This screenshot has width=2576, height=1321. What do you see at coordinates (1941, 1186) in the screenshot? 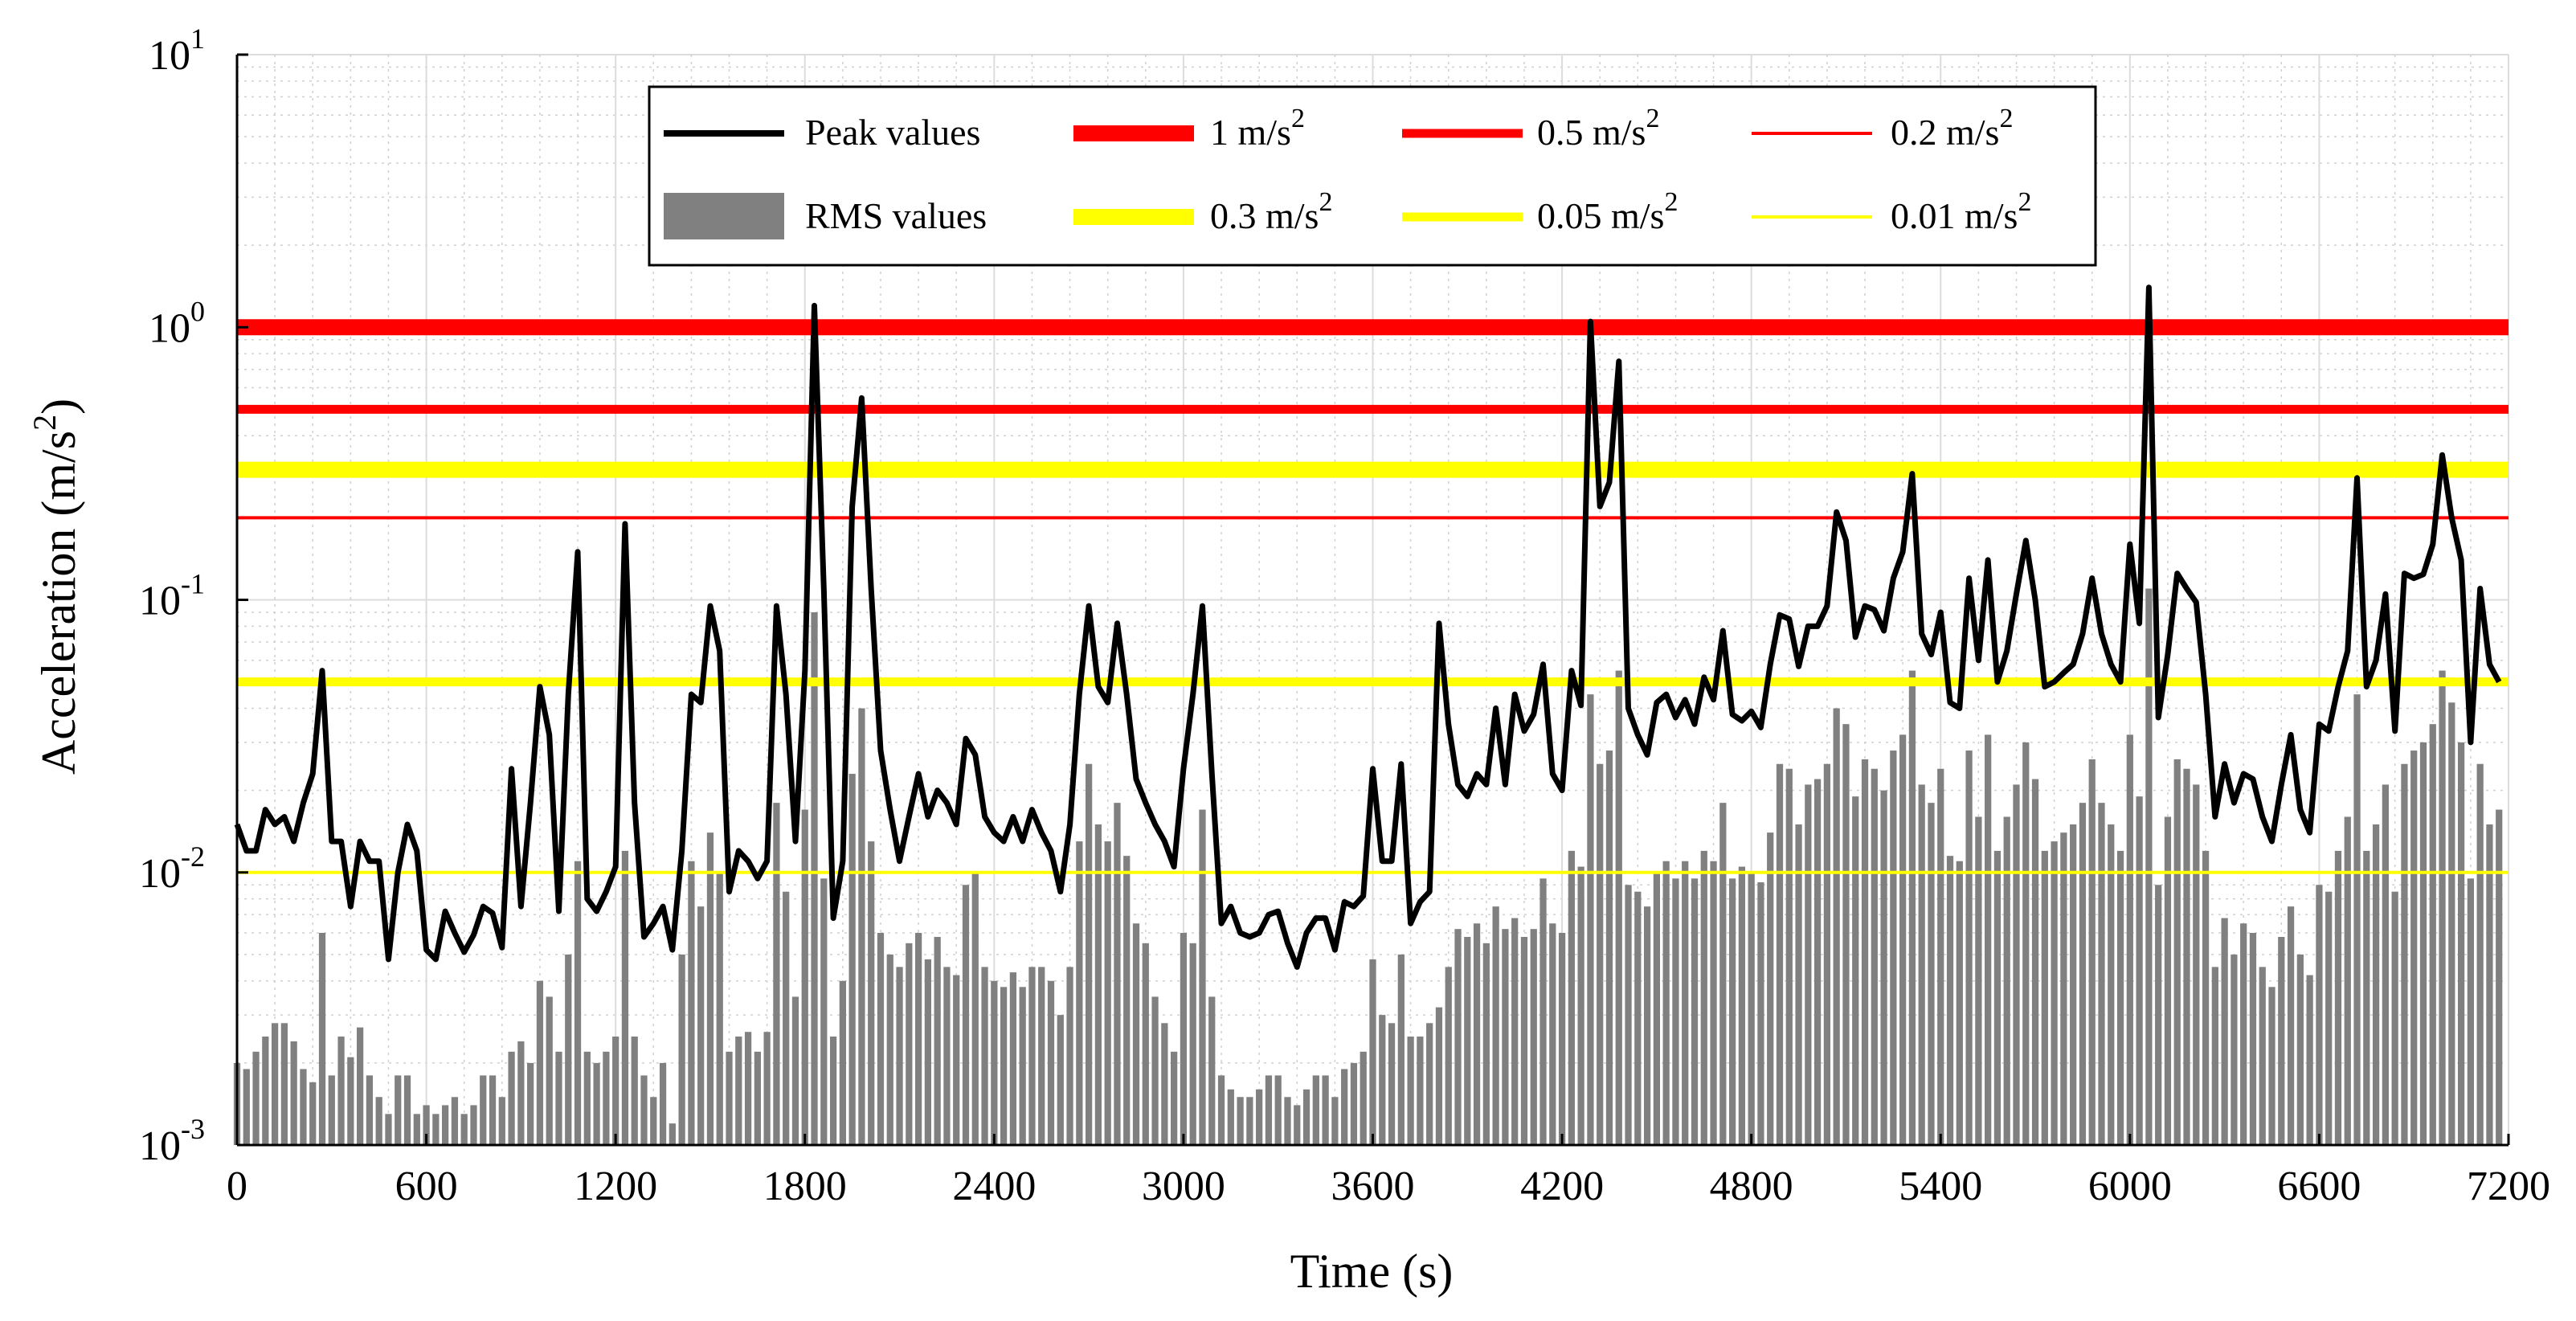
I see `x-tick-label: 5400` at bounding box center [1941, 1186].